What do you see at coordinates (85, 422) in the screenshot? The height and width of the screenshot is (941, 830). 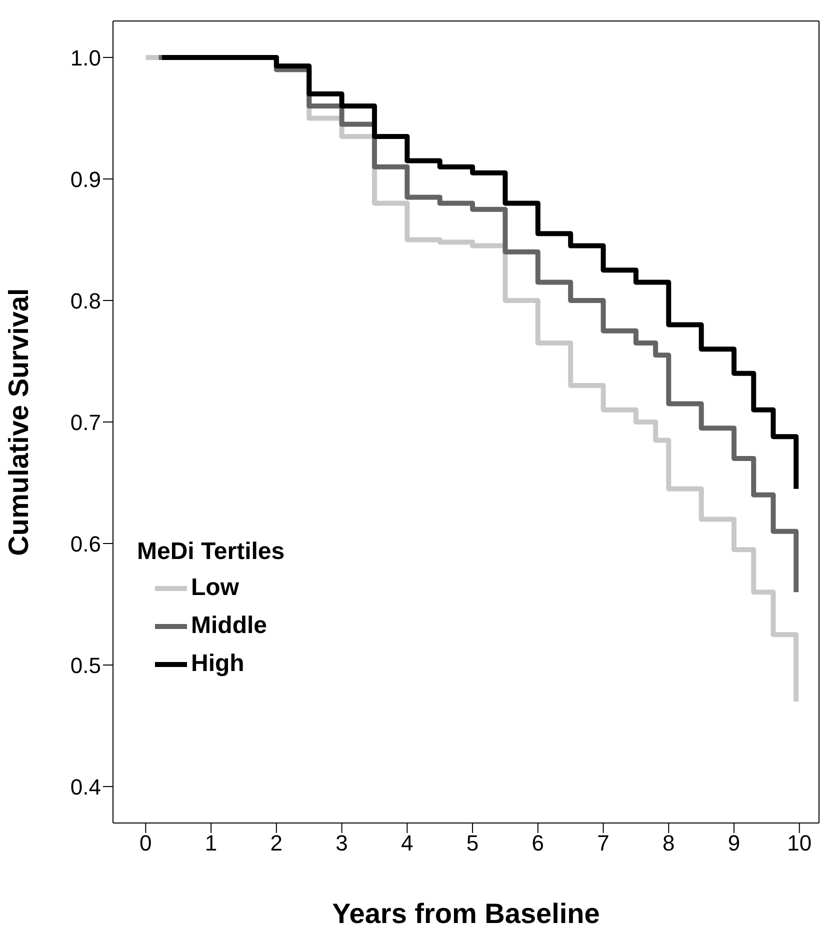 I see `y-tick-label: 0.7` at bounding box center [85, 422].